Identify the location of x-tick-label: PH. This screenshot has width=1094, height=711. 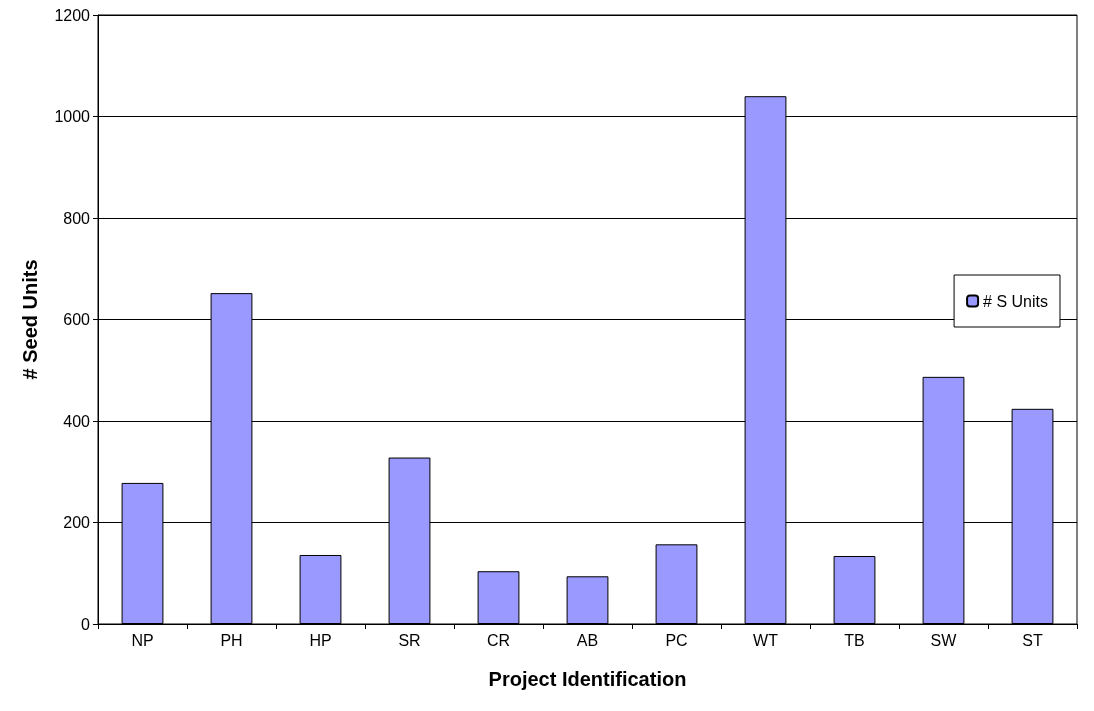
(231, 640).